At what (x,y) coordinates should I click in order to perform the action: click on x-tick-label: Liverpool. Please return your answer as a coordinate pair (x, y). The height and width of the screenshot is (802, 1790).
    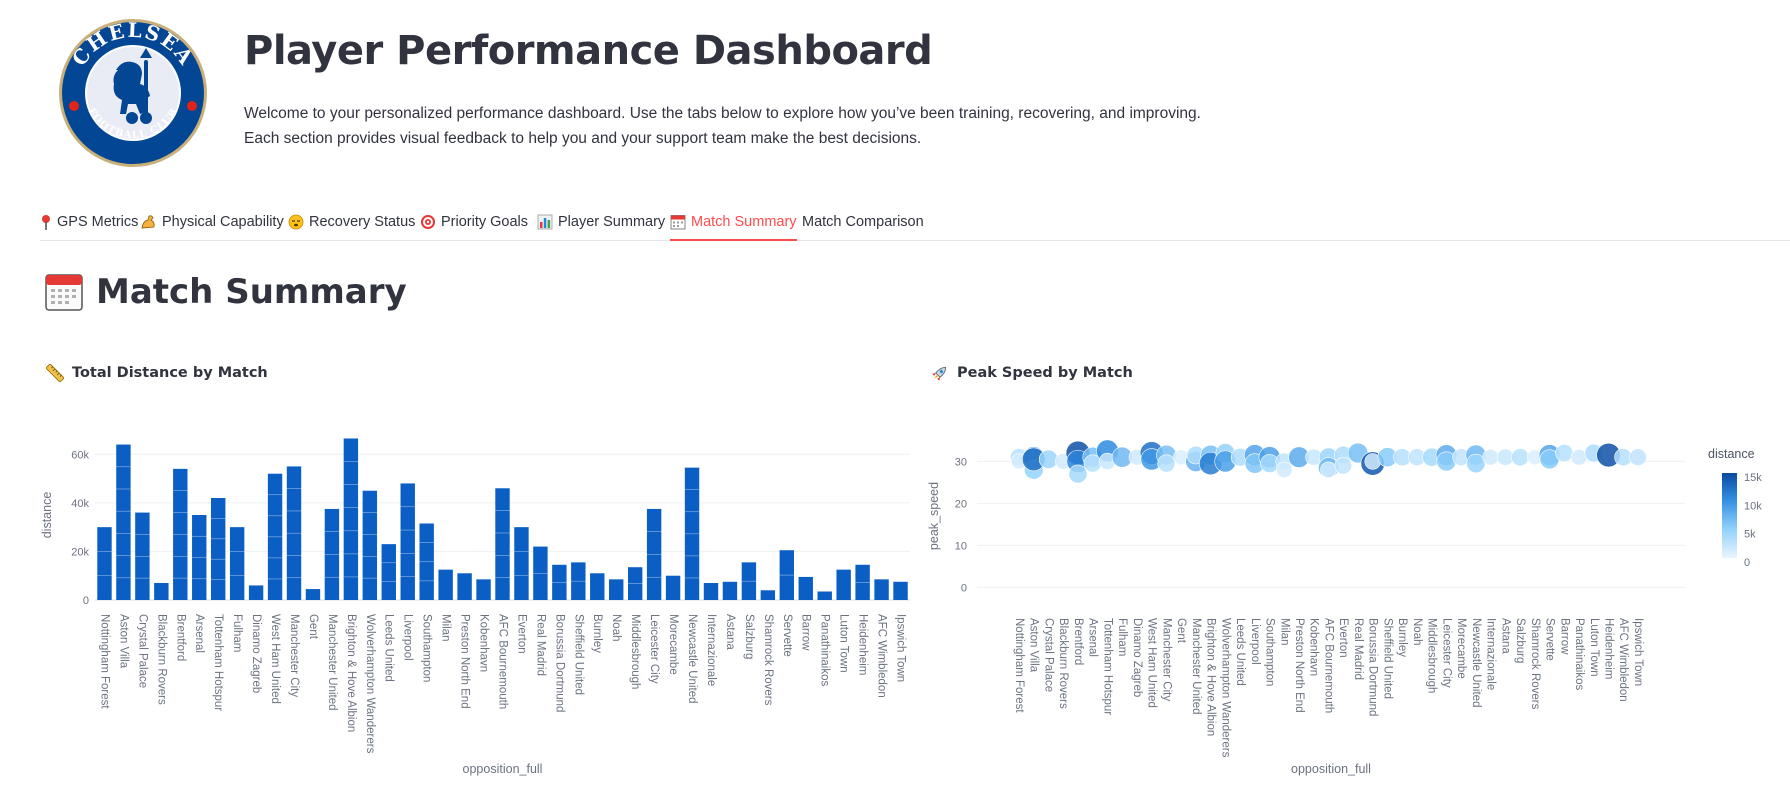
    Looking at the image, I should click on (408, 637).